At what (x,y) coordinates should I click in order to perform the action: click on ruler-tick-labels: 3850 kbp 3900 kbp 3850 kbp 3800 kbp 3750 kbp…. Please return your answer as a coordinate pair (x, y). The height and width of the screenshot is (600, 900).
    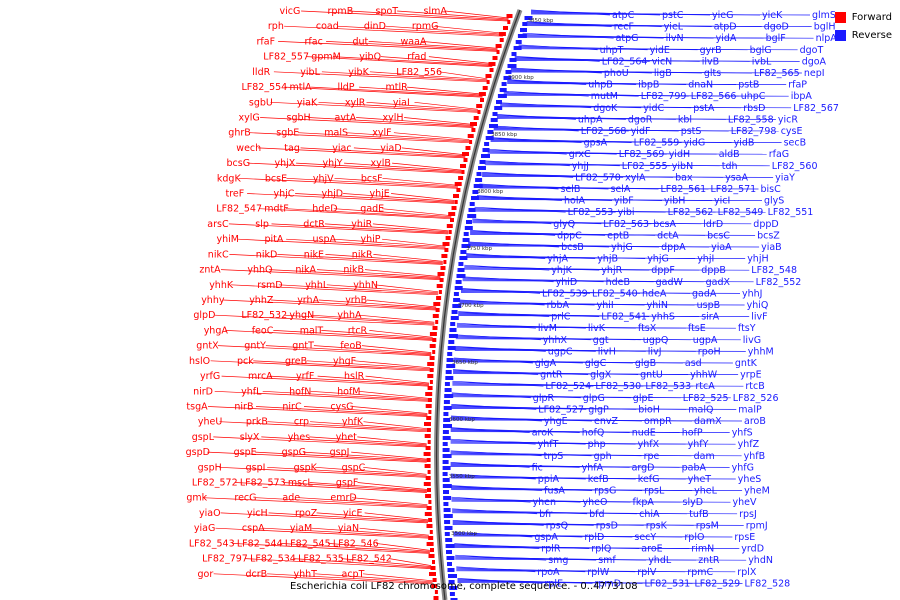
    Looking at the image, I should click on (501, 277).